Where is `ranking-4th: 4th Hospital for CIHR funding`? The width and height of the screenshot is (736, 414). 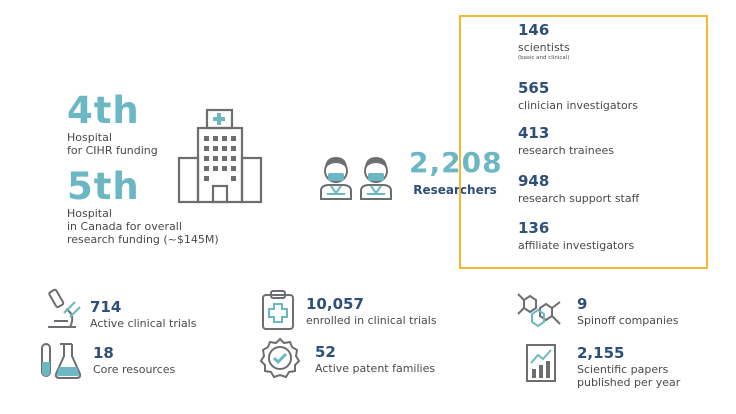
ranking-4th: 4th Hospital for CIHR funding is located at coordinates (112, 124).